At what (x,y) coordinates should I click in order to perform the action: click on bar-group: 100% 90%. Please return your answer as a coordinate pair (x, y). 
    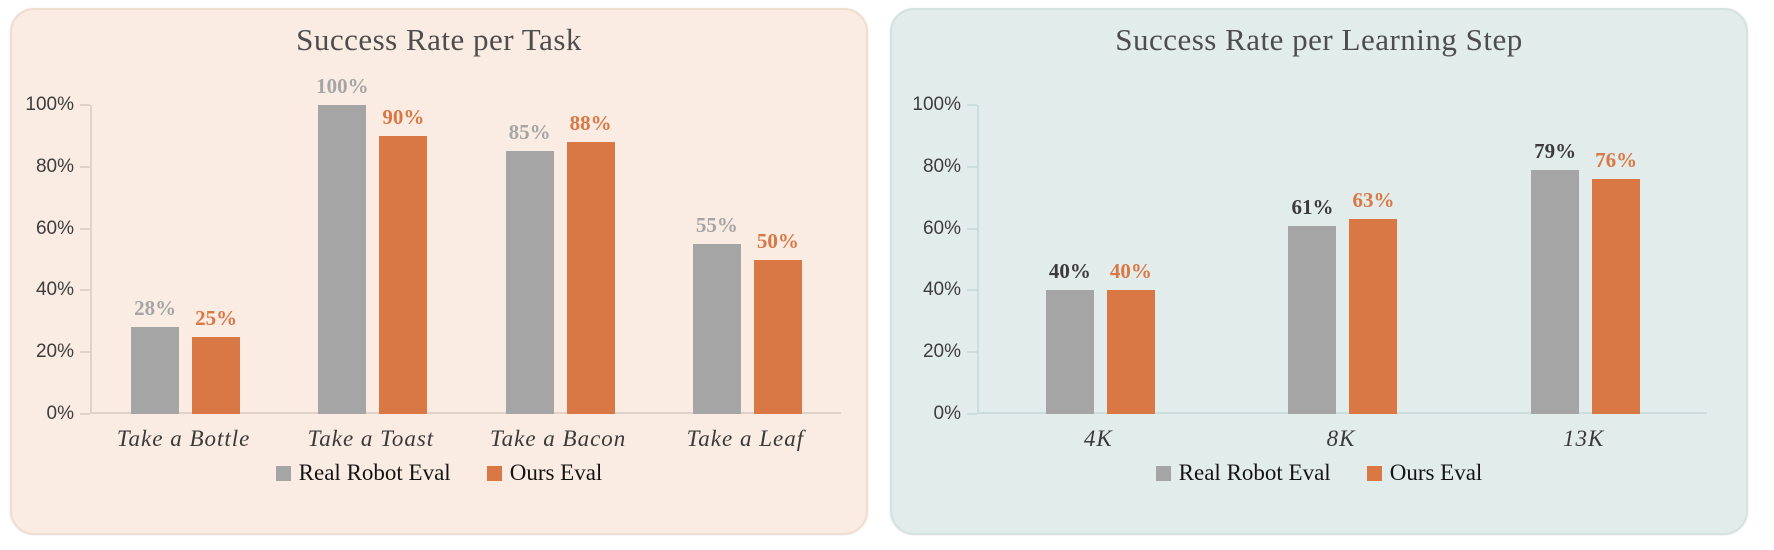
    Looking at the image, I should click on (372, 244).